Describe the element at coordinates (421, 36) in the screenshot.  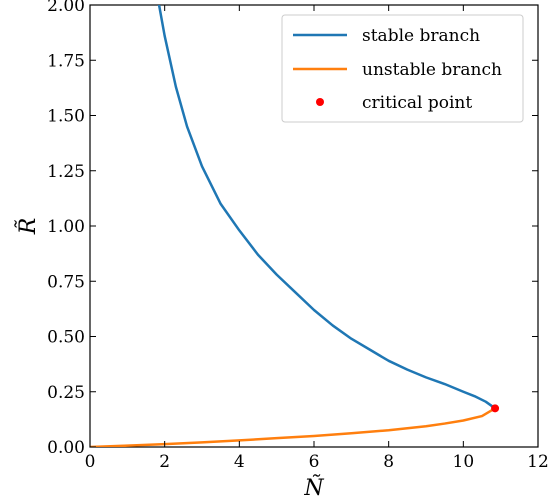
I see `legend-label-stable-branch: stable branch` at that location.